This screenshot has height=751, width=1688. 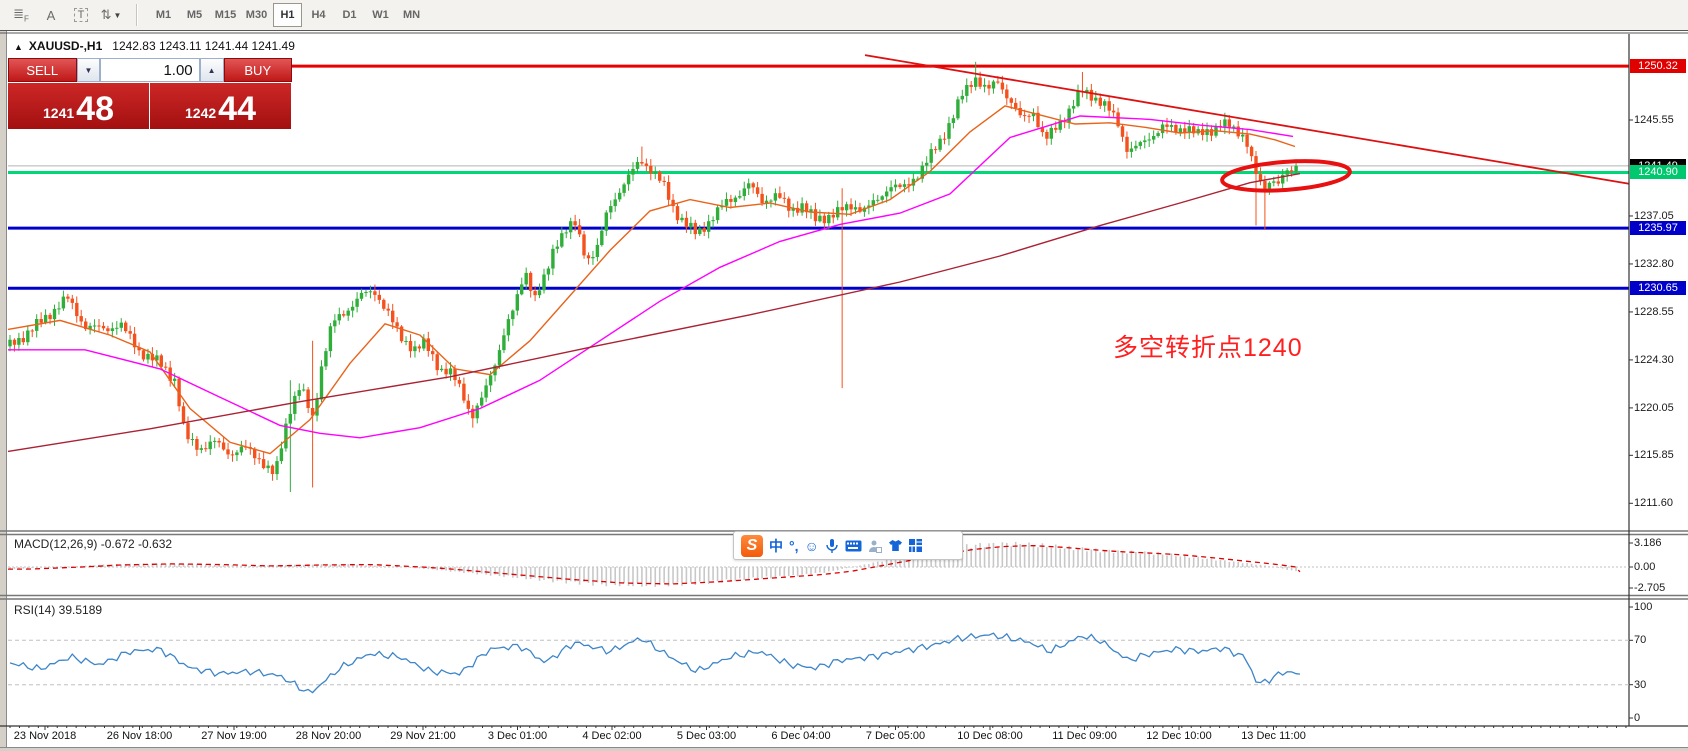 What do you see at coordinates (844, 749) in the screenshot?
I see `window-bottom-border` at bounding box center [844, 749].